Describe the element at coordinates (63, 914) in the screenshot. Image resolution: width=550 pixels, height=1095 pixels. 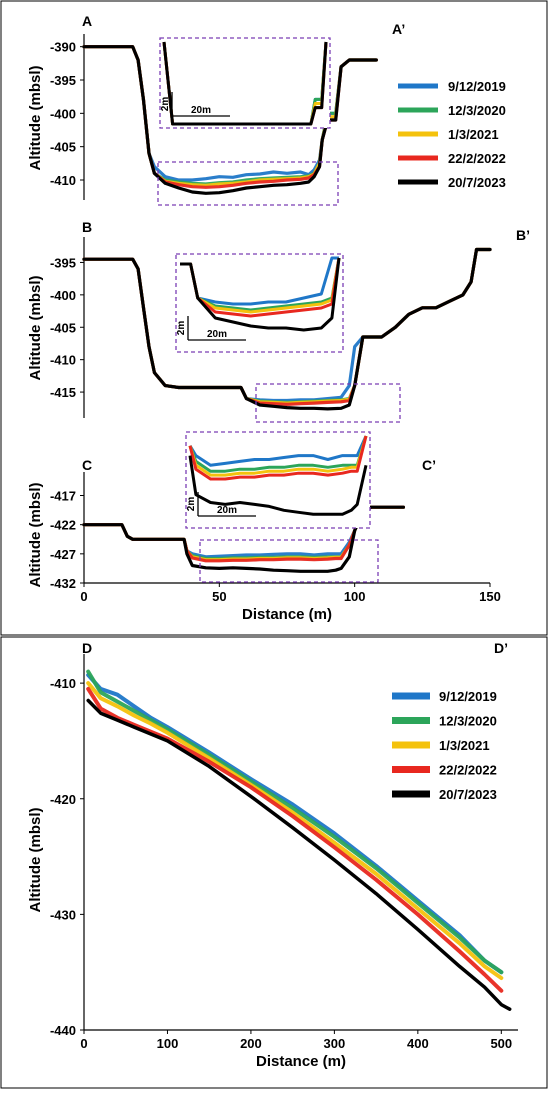
I see `ytick-label-D: -430` at that location.